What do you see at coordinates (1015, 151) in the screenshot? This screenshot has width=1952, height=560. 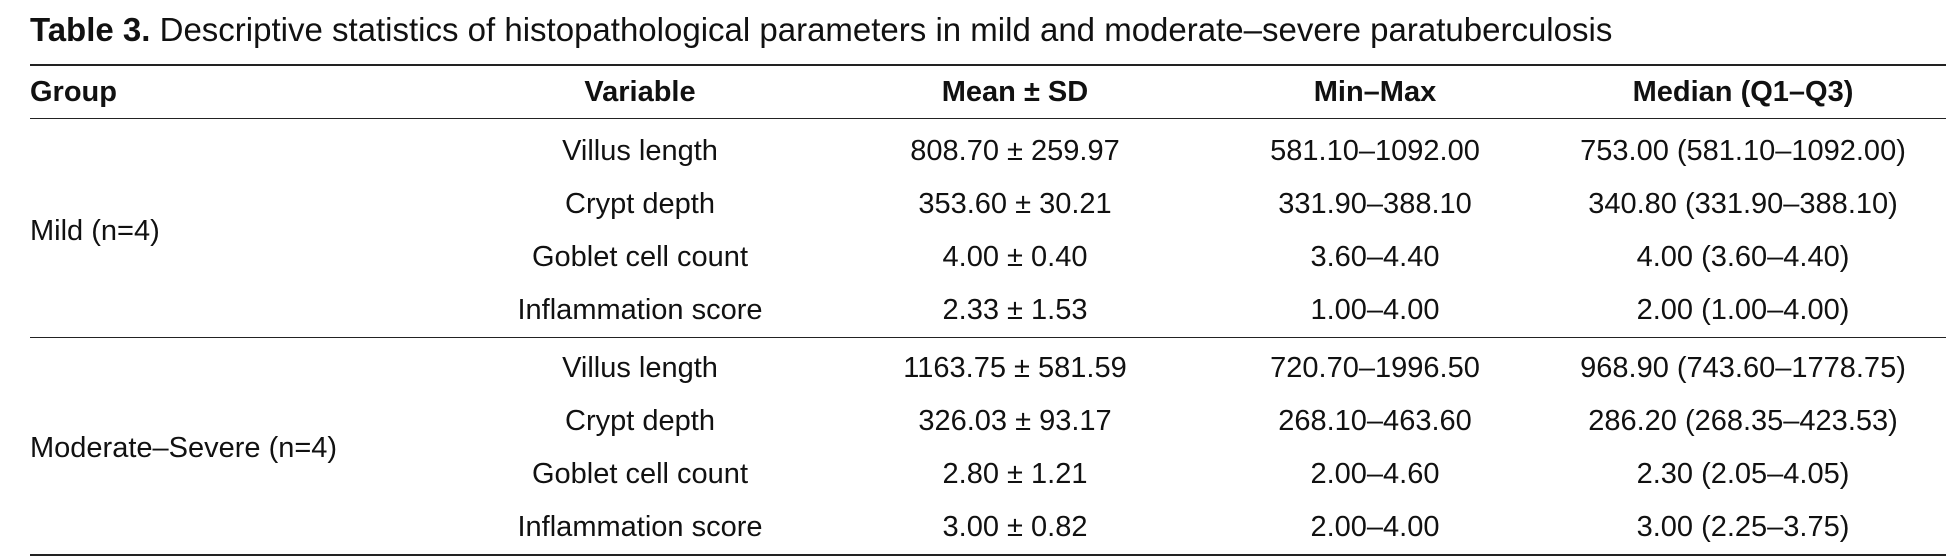 I see `mean-sd-cell: 808.70 ± 259.97` at bounding box center [1015, 151].